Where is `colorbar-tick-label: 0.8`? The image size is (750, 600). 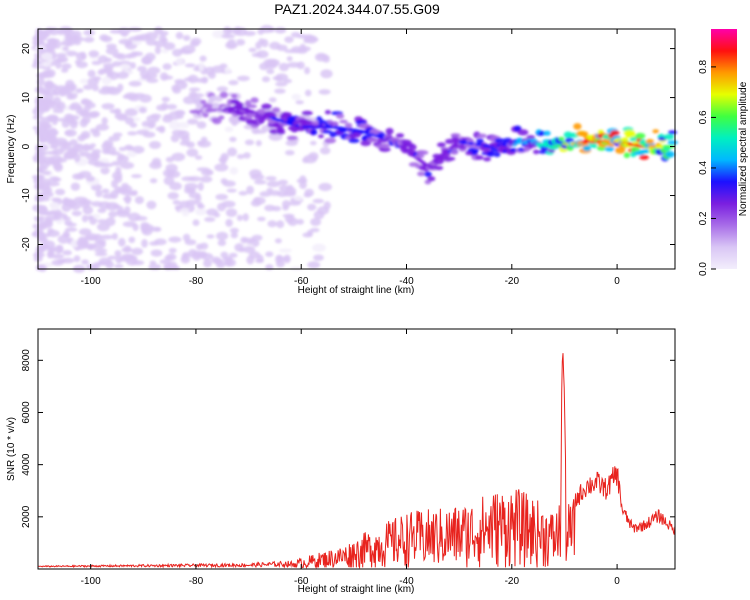 colorbar-tick-label: 0.8 is located at coordinates (703, 67).